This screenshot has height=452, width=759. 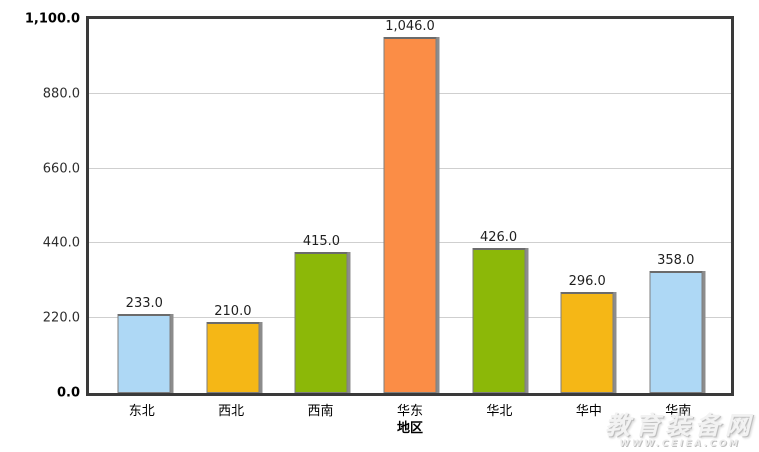 I want to click on bar-value-label: 426.0, so click(x=498, y=238).